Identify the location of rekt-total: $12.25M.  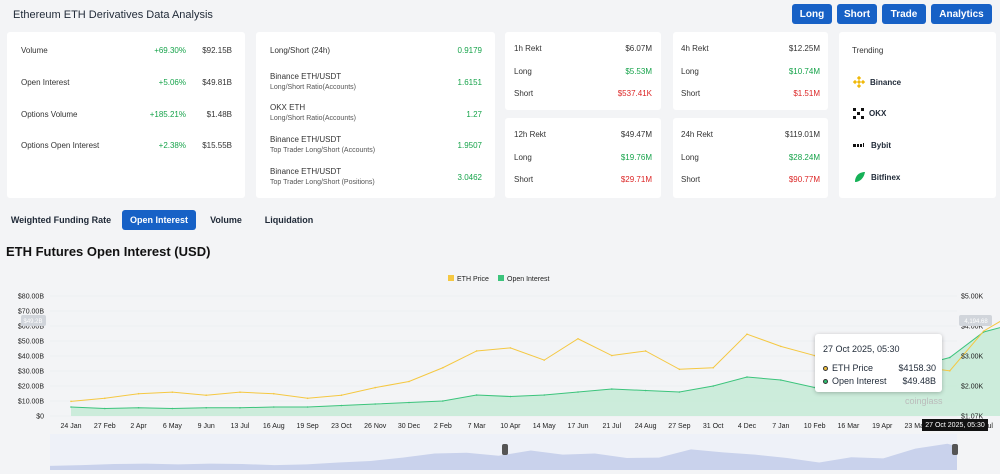
(804, 48).